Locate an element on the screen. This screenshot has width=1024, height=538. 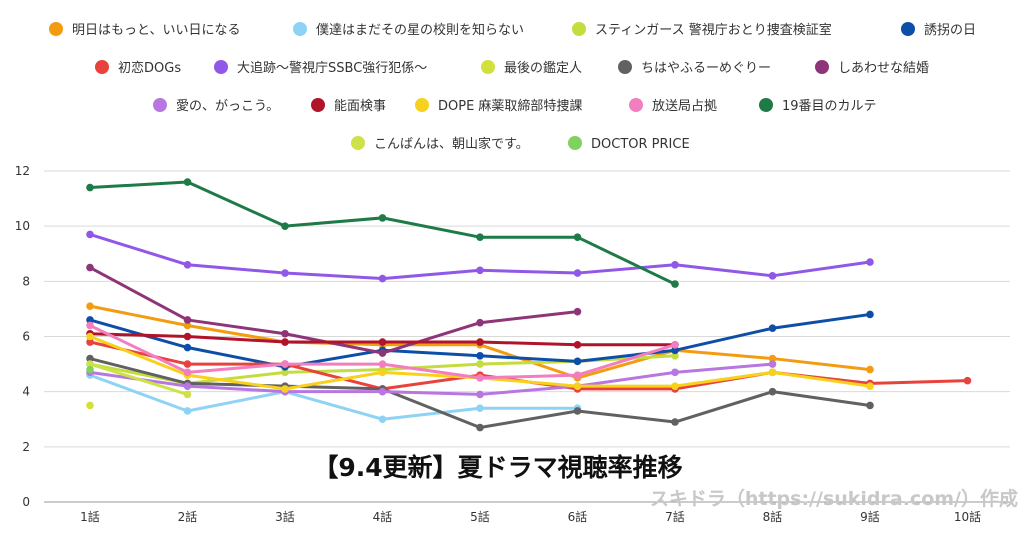
legend-item-13: 19番目のカルテ is located at coordinates (818, 106).